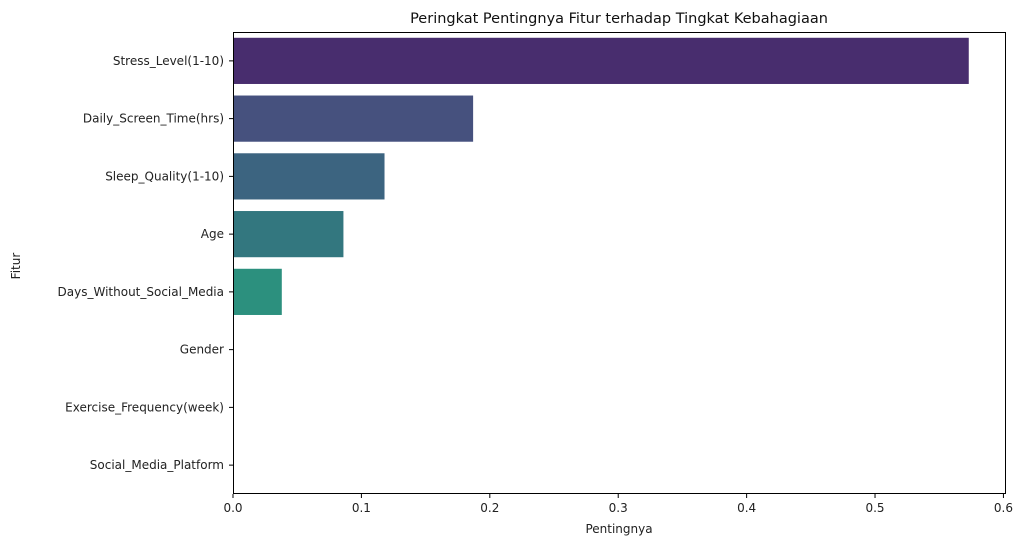  Describe the element at coordinates (141, 292) in the screenshot. I see `y-tick-label: Days_Without_Social_Media` at that location.